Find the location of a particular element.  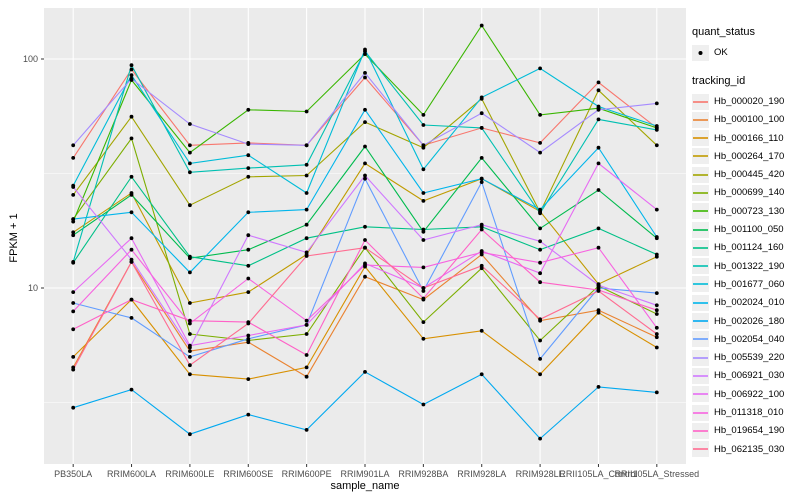

legend-item-label: Hb_002024_010 is located at coordinates (749, 303).